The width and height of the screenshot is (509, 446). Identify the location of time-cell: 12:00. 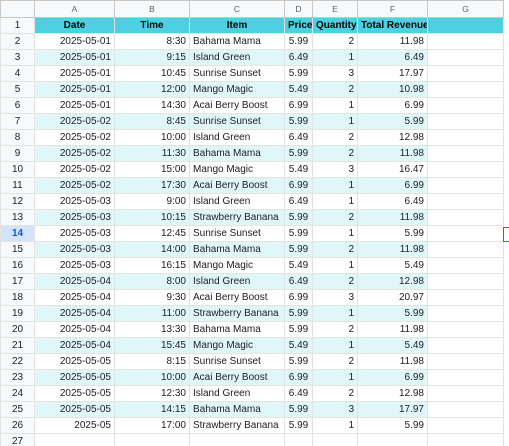
(152, 89).